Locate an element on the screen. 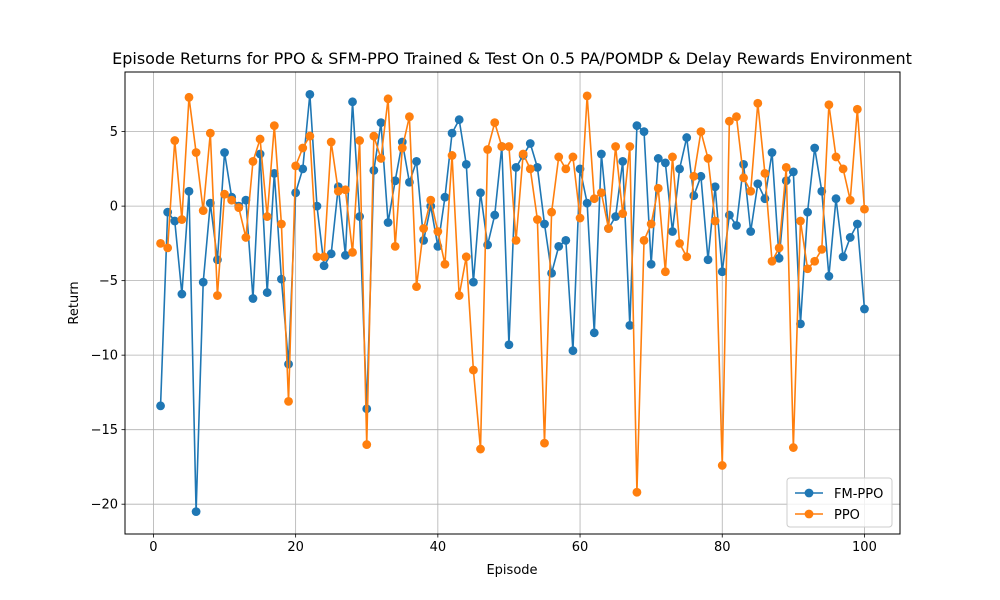 Image resolution: width=1000 pixels, height=600 pixels. x-tick-label: 60 is located at coordinates (580, 547).